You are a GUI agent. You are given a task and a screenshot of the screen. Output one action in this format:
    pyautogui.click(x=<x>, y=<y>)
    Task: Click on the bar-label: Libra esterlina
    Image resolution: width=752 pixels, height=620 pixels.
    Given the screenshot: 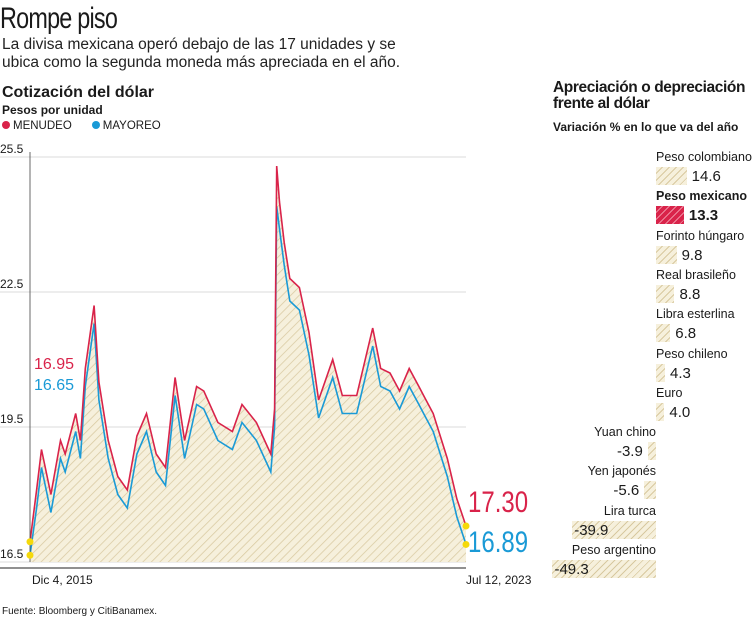 What is the action you would take?
    pyautogui.click(x=695, y=314)
    